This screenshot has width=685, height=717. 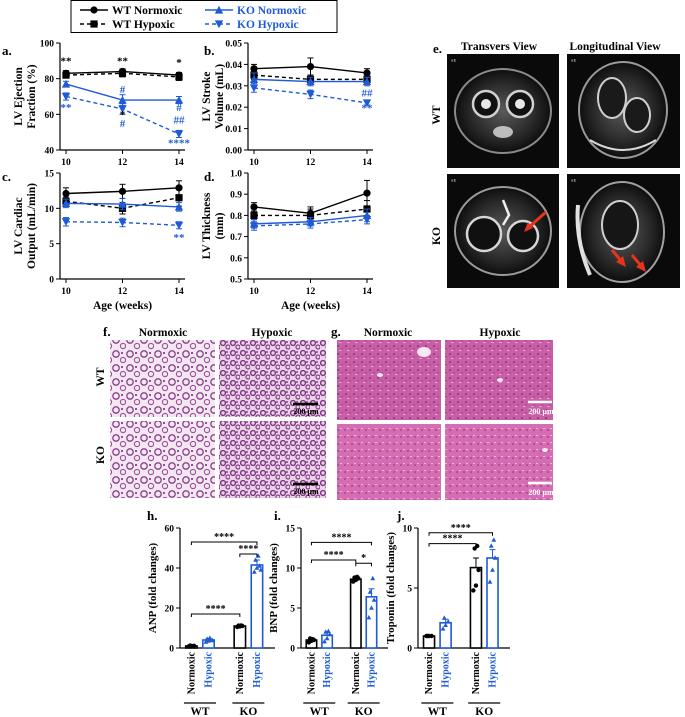 What do you see at coordinates (236, 259) in the screenshot?
I see `y-tick-label: 0.6` at bounding box center [236, 259].